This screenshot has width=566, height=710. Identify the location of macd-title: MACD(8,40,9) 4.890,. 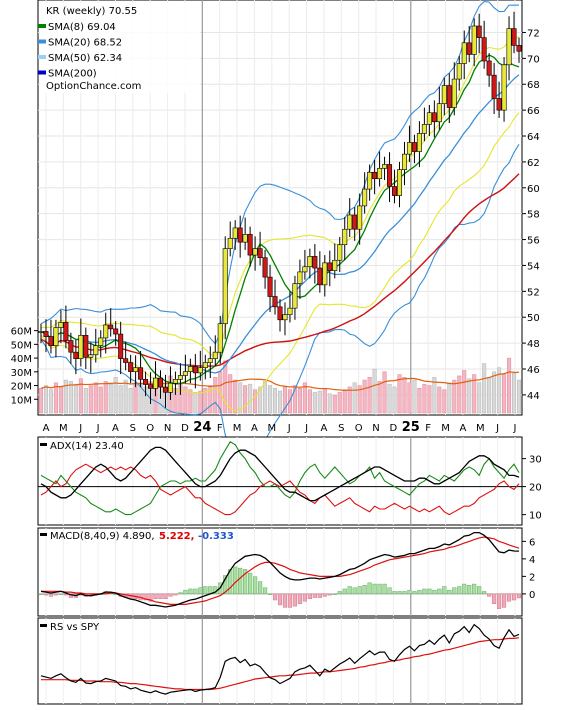
(102, 536).